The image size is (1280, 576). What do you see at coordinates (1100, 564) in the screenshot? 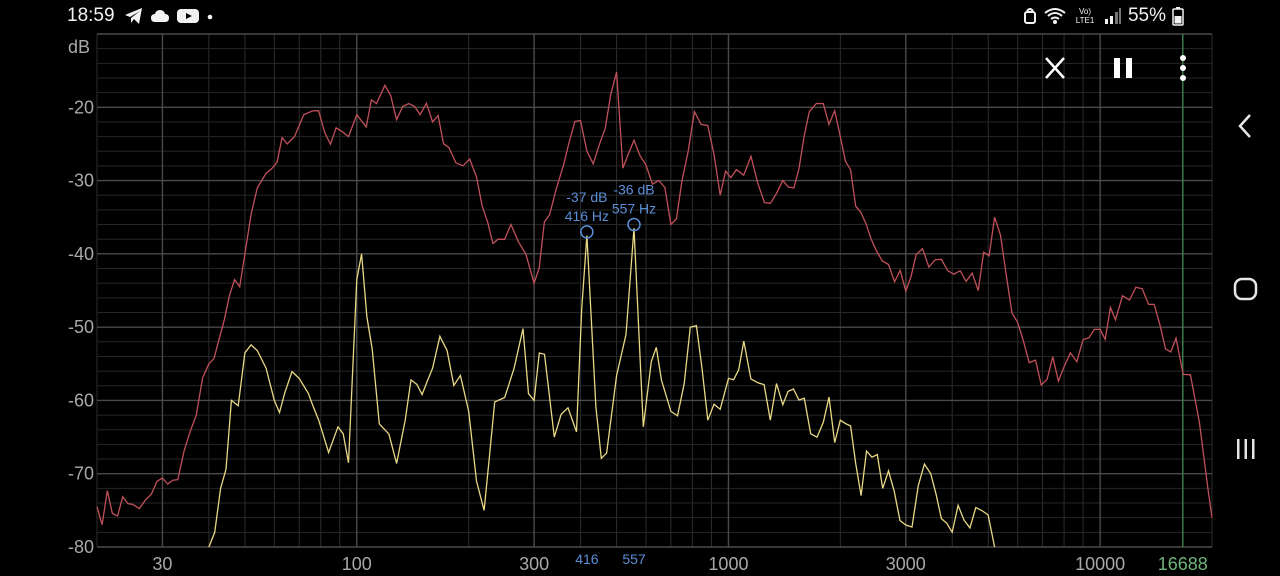
I see `x-tick-label: 10000` at bounding box center [1100, 564].